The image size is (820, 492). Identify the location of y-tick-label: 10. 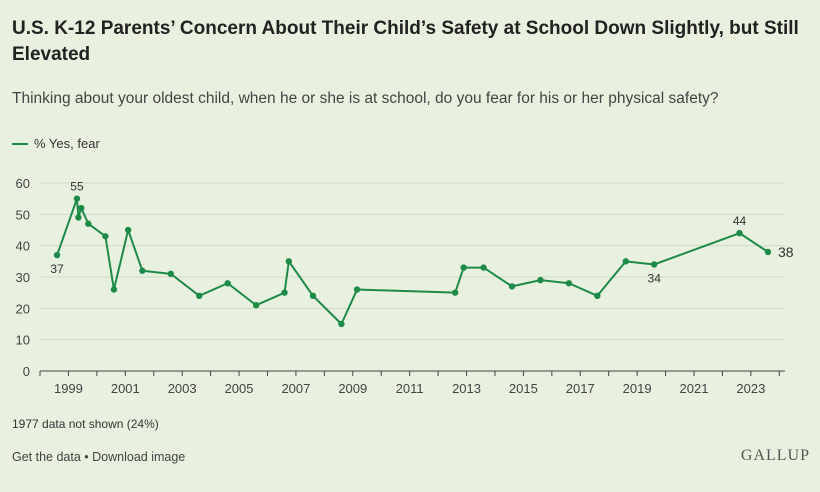
(23, 340).